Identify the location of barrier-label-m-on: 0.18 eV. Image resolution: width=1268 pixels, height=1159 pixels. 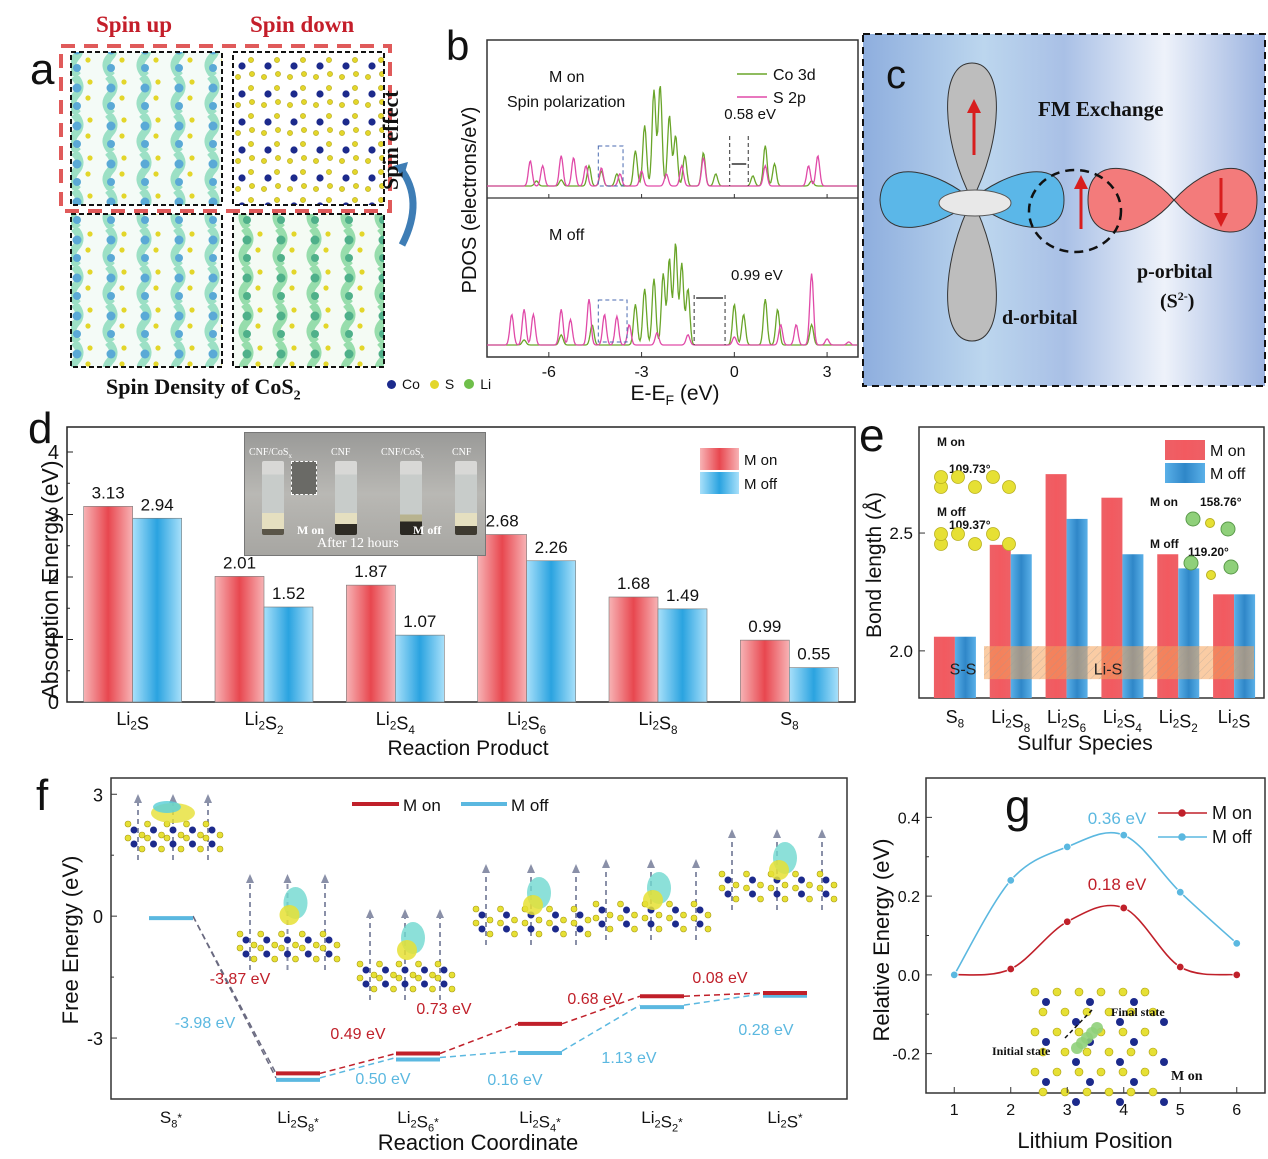
(1117, 884).